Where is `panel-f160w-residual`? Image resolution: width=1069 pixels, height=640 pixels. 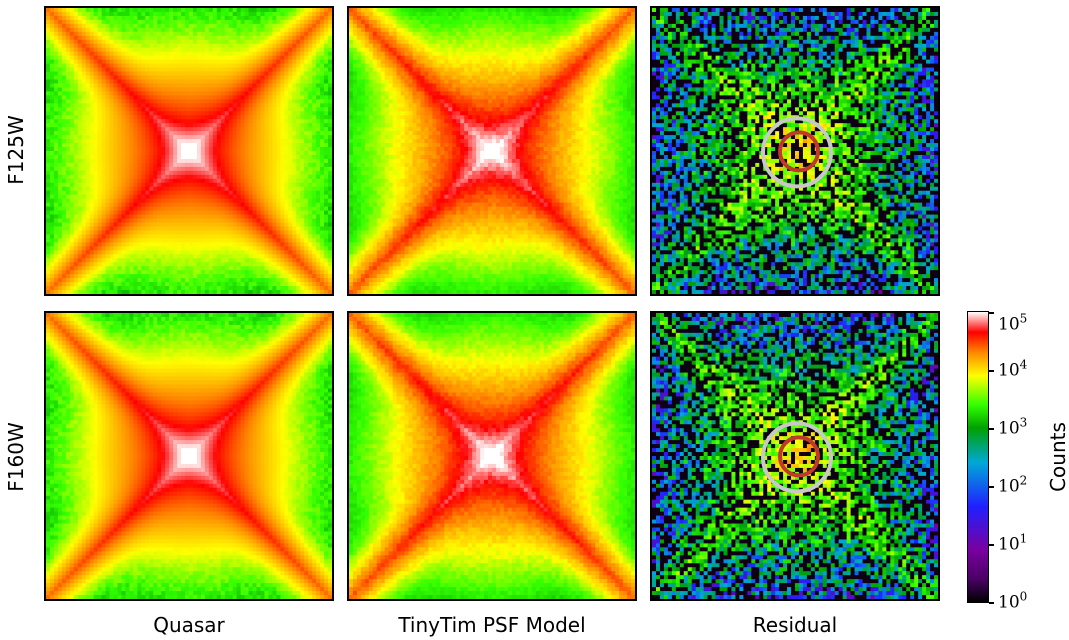
panel-f160w-residual is located at coordinates (795, 456).